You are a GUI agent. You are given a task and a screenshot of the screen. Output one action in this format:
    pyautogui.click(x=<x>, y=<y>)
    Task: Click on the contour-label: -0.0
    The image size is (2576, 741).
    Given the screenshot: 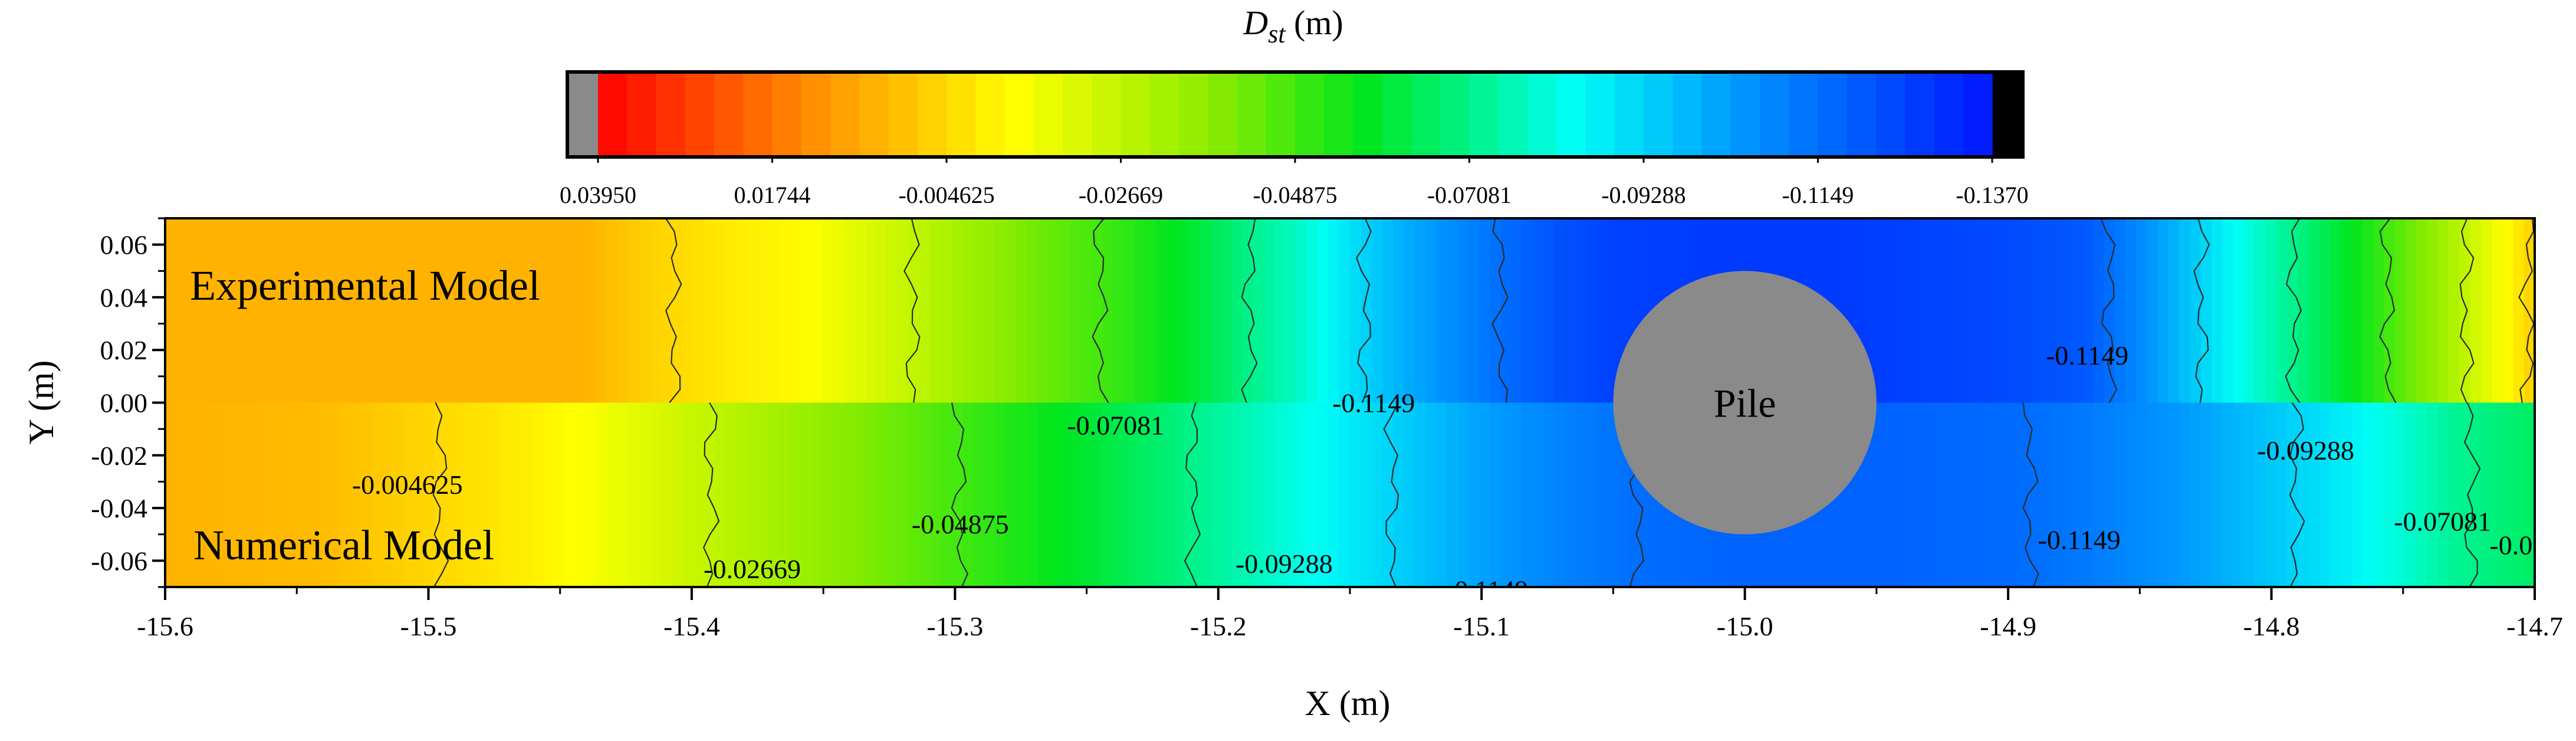 What is the action you would take?
    pyautogui.click(x=2511, y=545)
    